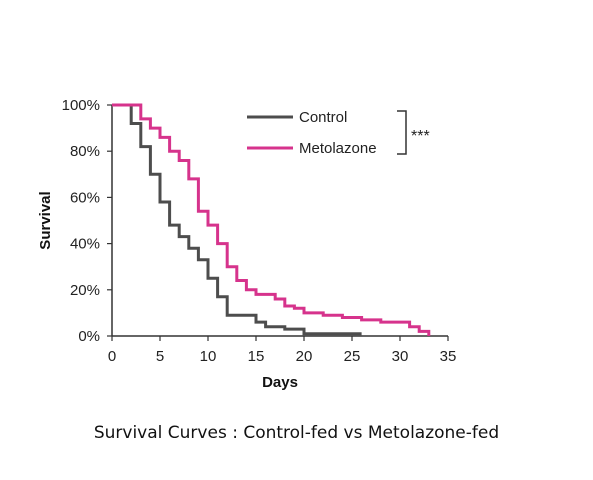 The width and height of the screenshot is (593, 480). Describe the element at coordinates (402, 132) in the screenshot. I see `significance-bracket` at that location.